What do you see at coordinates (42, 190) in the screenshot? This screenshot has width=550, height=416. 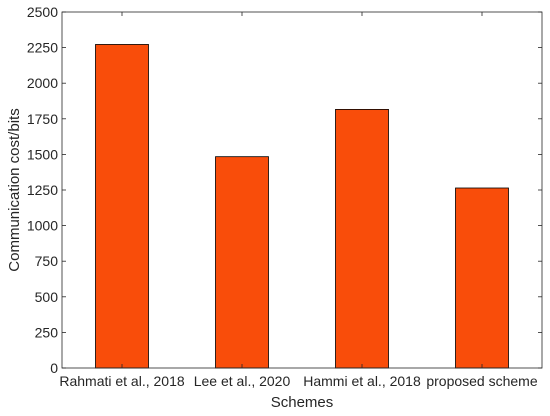 I see `y-tick-label: 1250` at bounding box center [42, 190].